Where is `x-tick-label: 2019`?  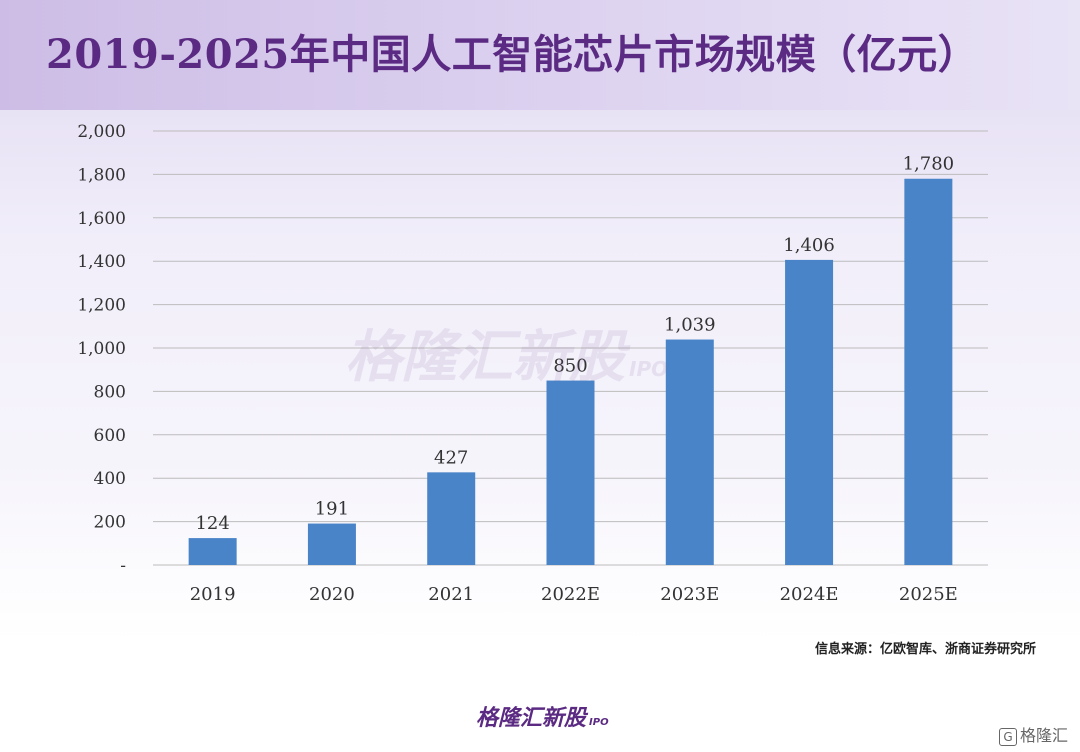
x-tick-label: 2019 is located at coordinates (213, 594).